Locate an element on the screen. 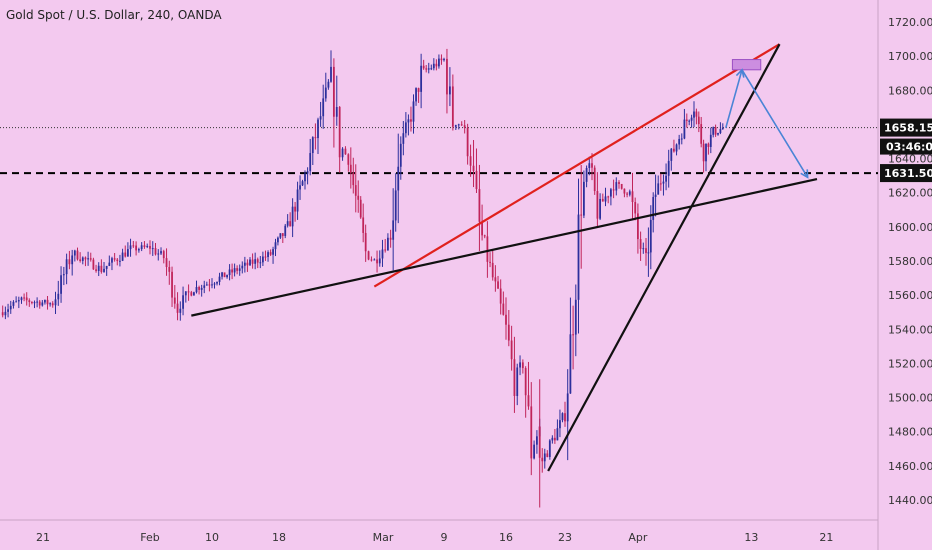 Image resolution: width=932 pixels, height=550 pixels. y-tick-label: 1680.000 is located at coordinates (910, 90).